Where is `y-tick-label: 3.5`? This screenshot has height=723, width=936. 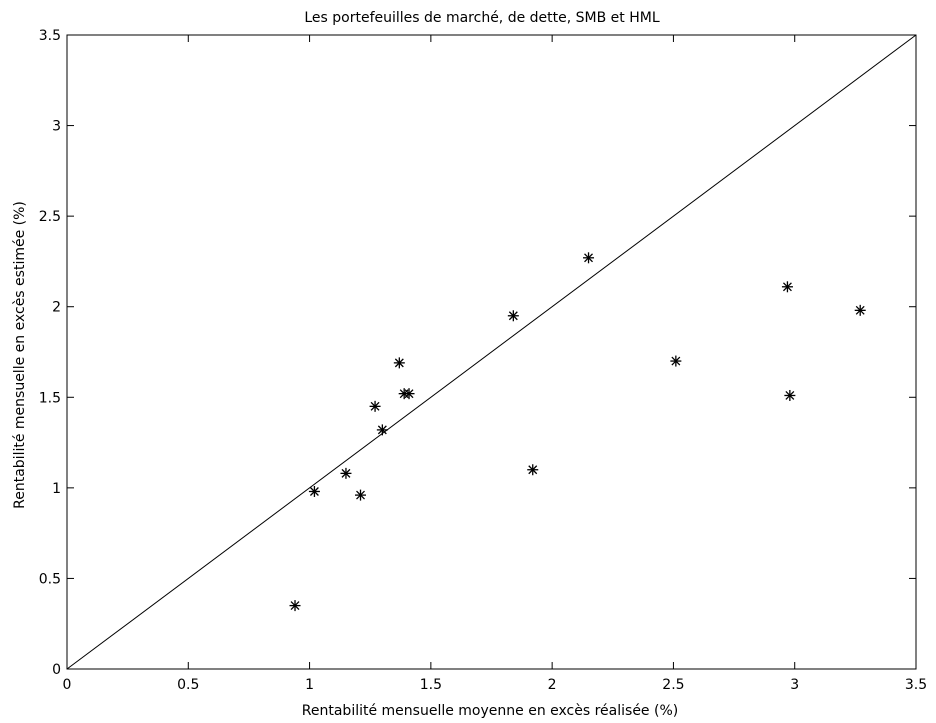
y-tick-label: 3.5 is located at coordinates (50, 36).